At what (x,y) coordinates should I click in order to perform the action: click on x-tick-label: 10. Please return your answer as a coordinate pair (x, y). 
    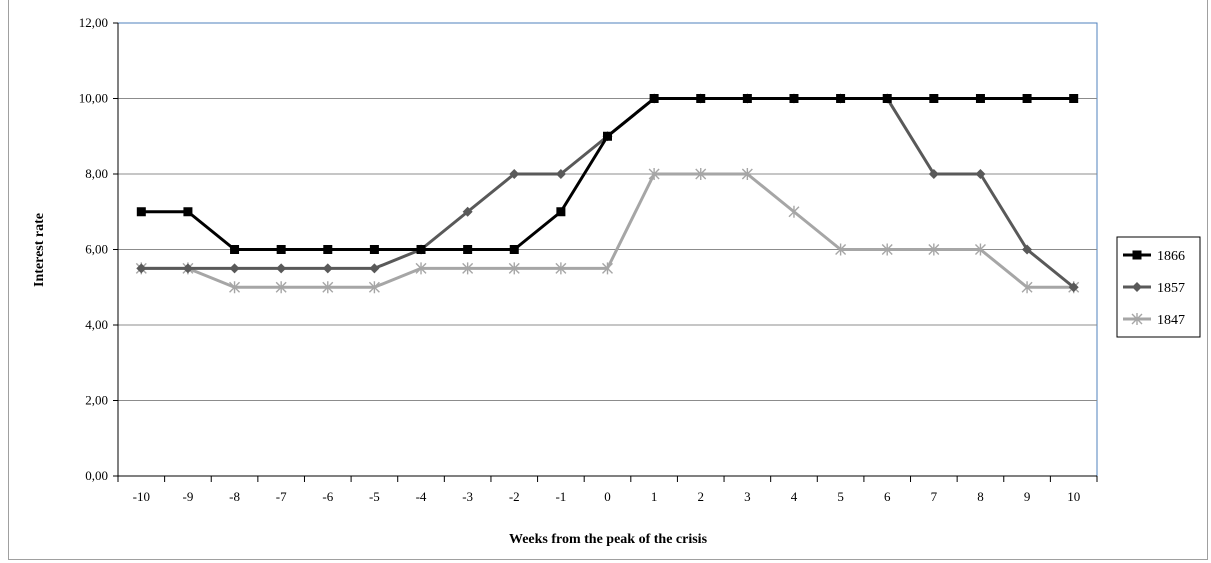
    Looking at the image, I should click on (1073, 496).